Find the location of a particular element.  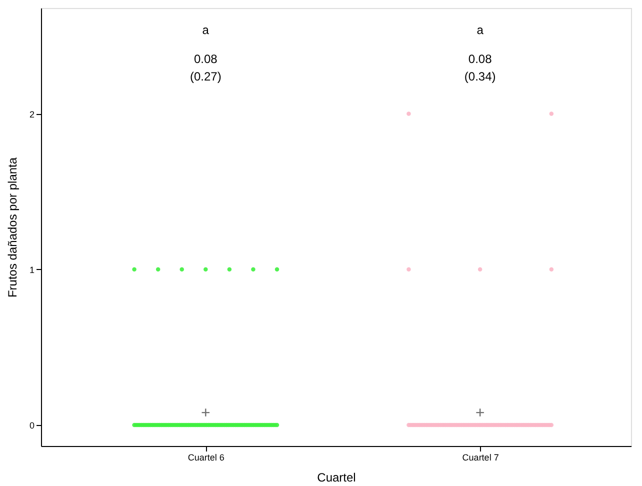

x-tick-label: Cuartel 6 is located at coordinates (206, 457).